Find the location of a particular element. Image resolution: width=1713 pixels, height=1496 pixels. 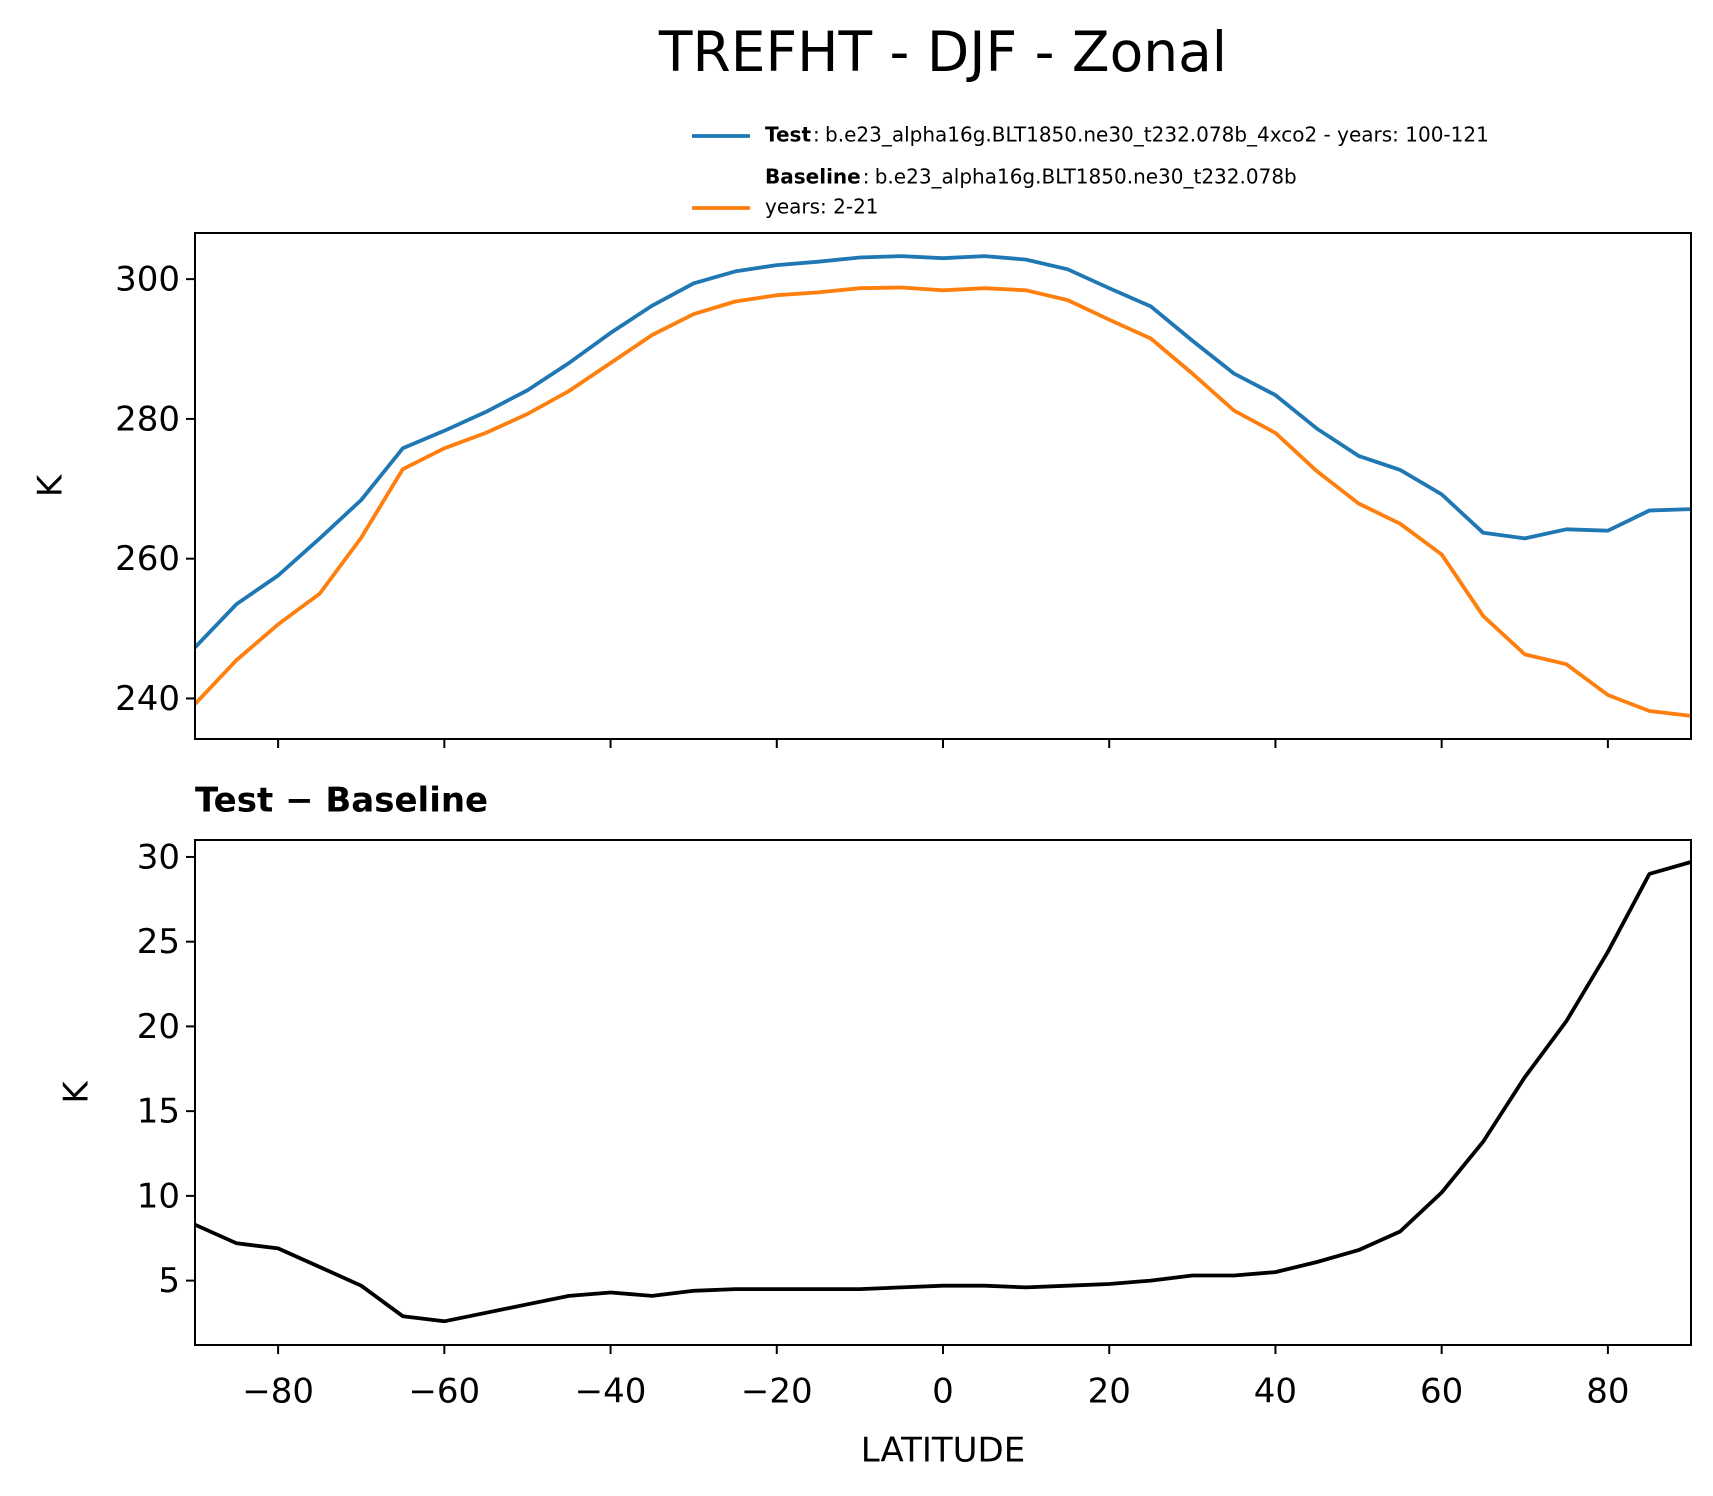

x-axis-label: LATITUDE is located at coordinates (943, 1451).